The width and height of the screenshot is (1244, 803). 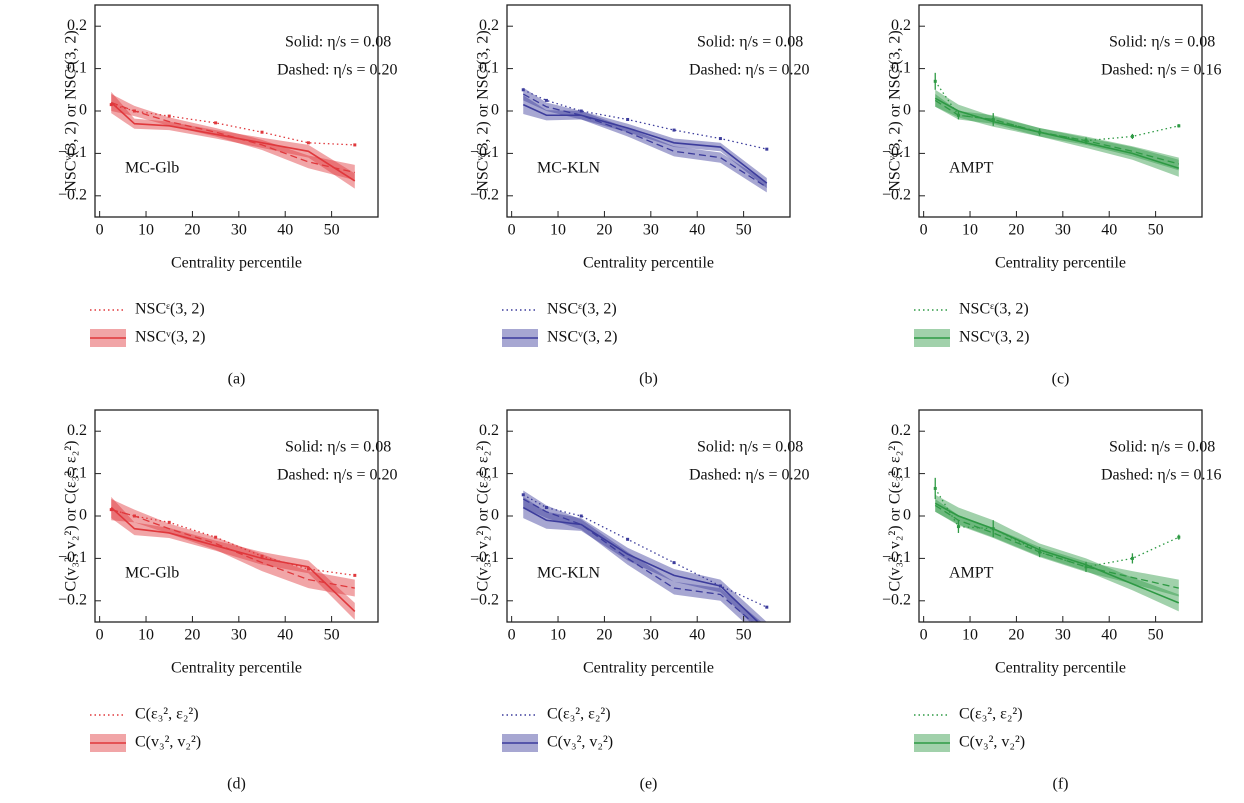 What do you see at coordinates (72, 557) in the screenshot?
I see `y-tick-label: −0.1` at bounding box center [72, 557].